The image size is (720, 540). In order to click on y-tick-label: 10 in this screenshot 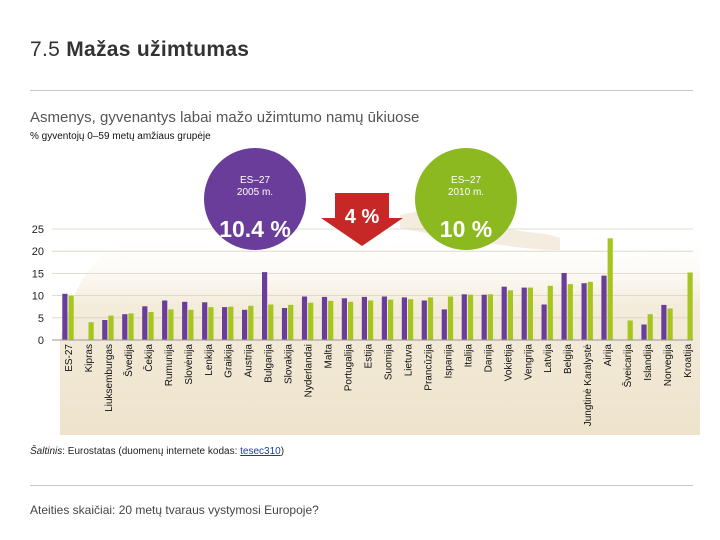, I will do `click(38, 297)`.